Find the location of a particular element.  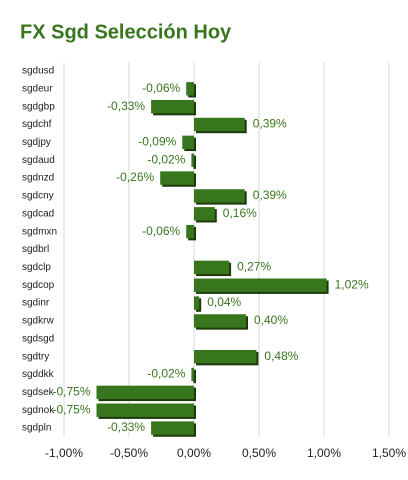

y-tick-label: sgdaud is located at coordinates (38, 160).